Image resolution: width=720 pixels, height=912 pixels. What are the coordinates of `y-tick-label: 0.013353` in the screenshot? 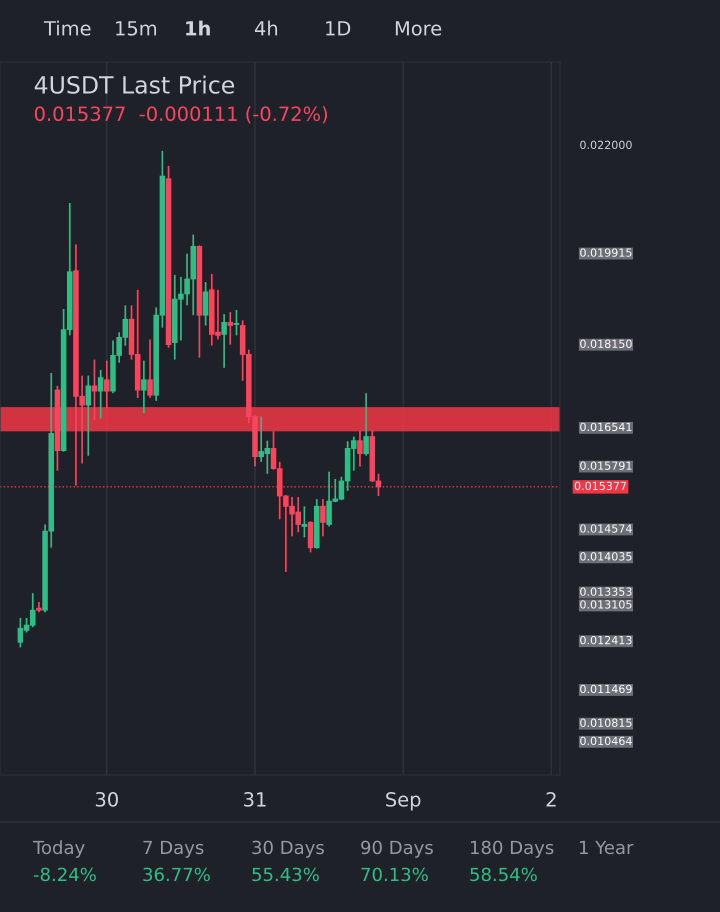 It's located at (606, 591).